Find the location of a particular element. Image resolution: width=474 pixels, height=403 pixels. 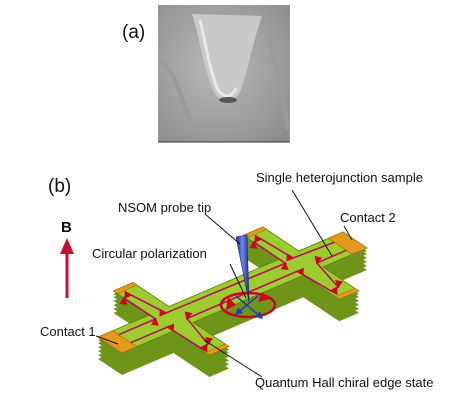

panel-label: (a) is located at coordinates (133, 32).